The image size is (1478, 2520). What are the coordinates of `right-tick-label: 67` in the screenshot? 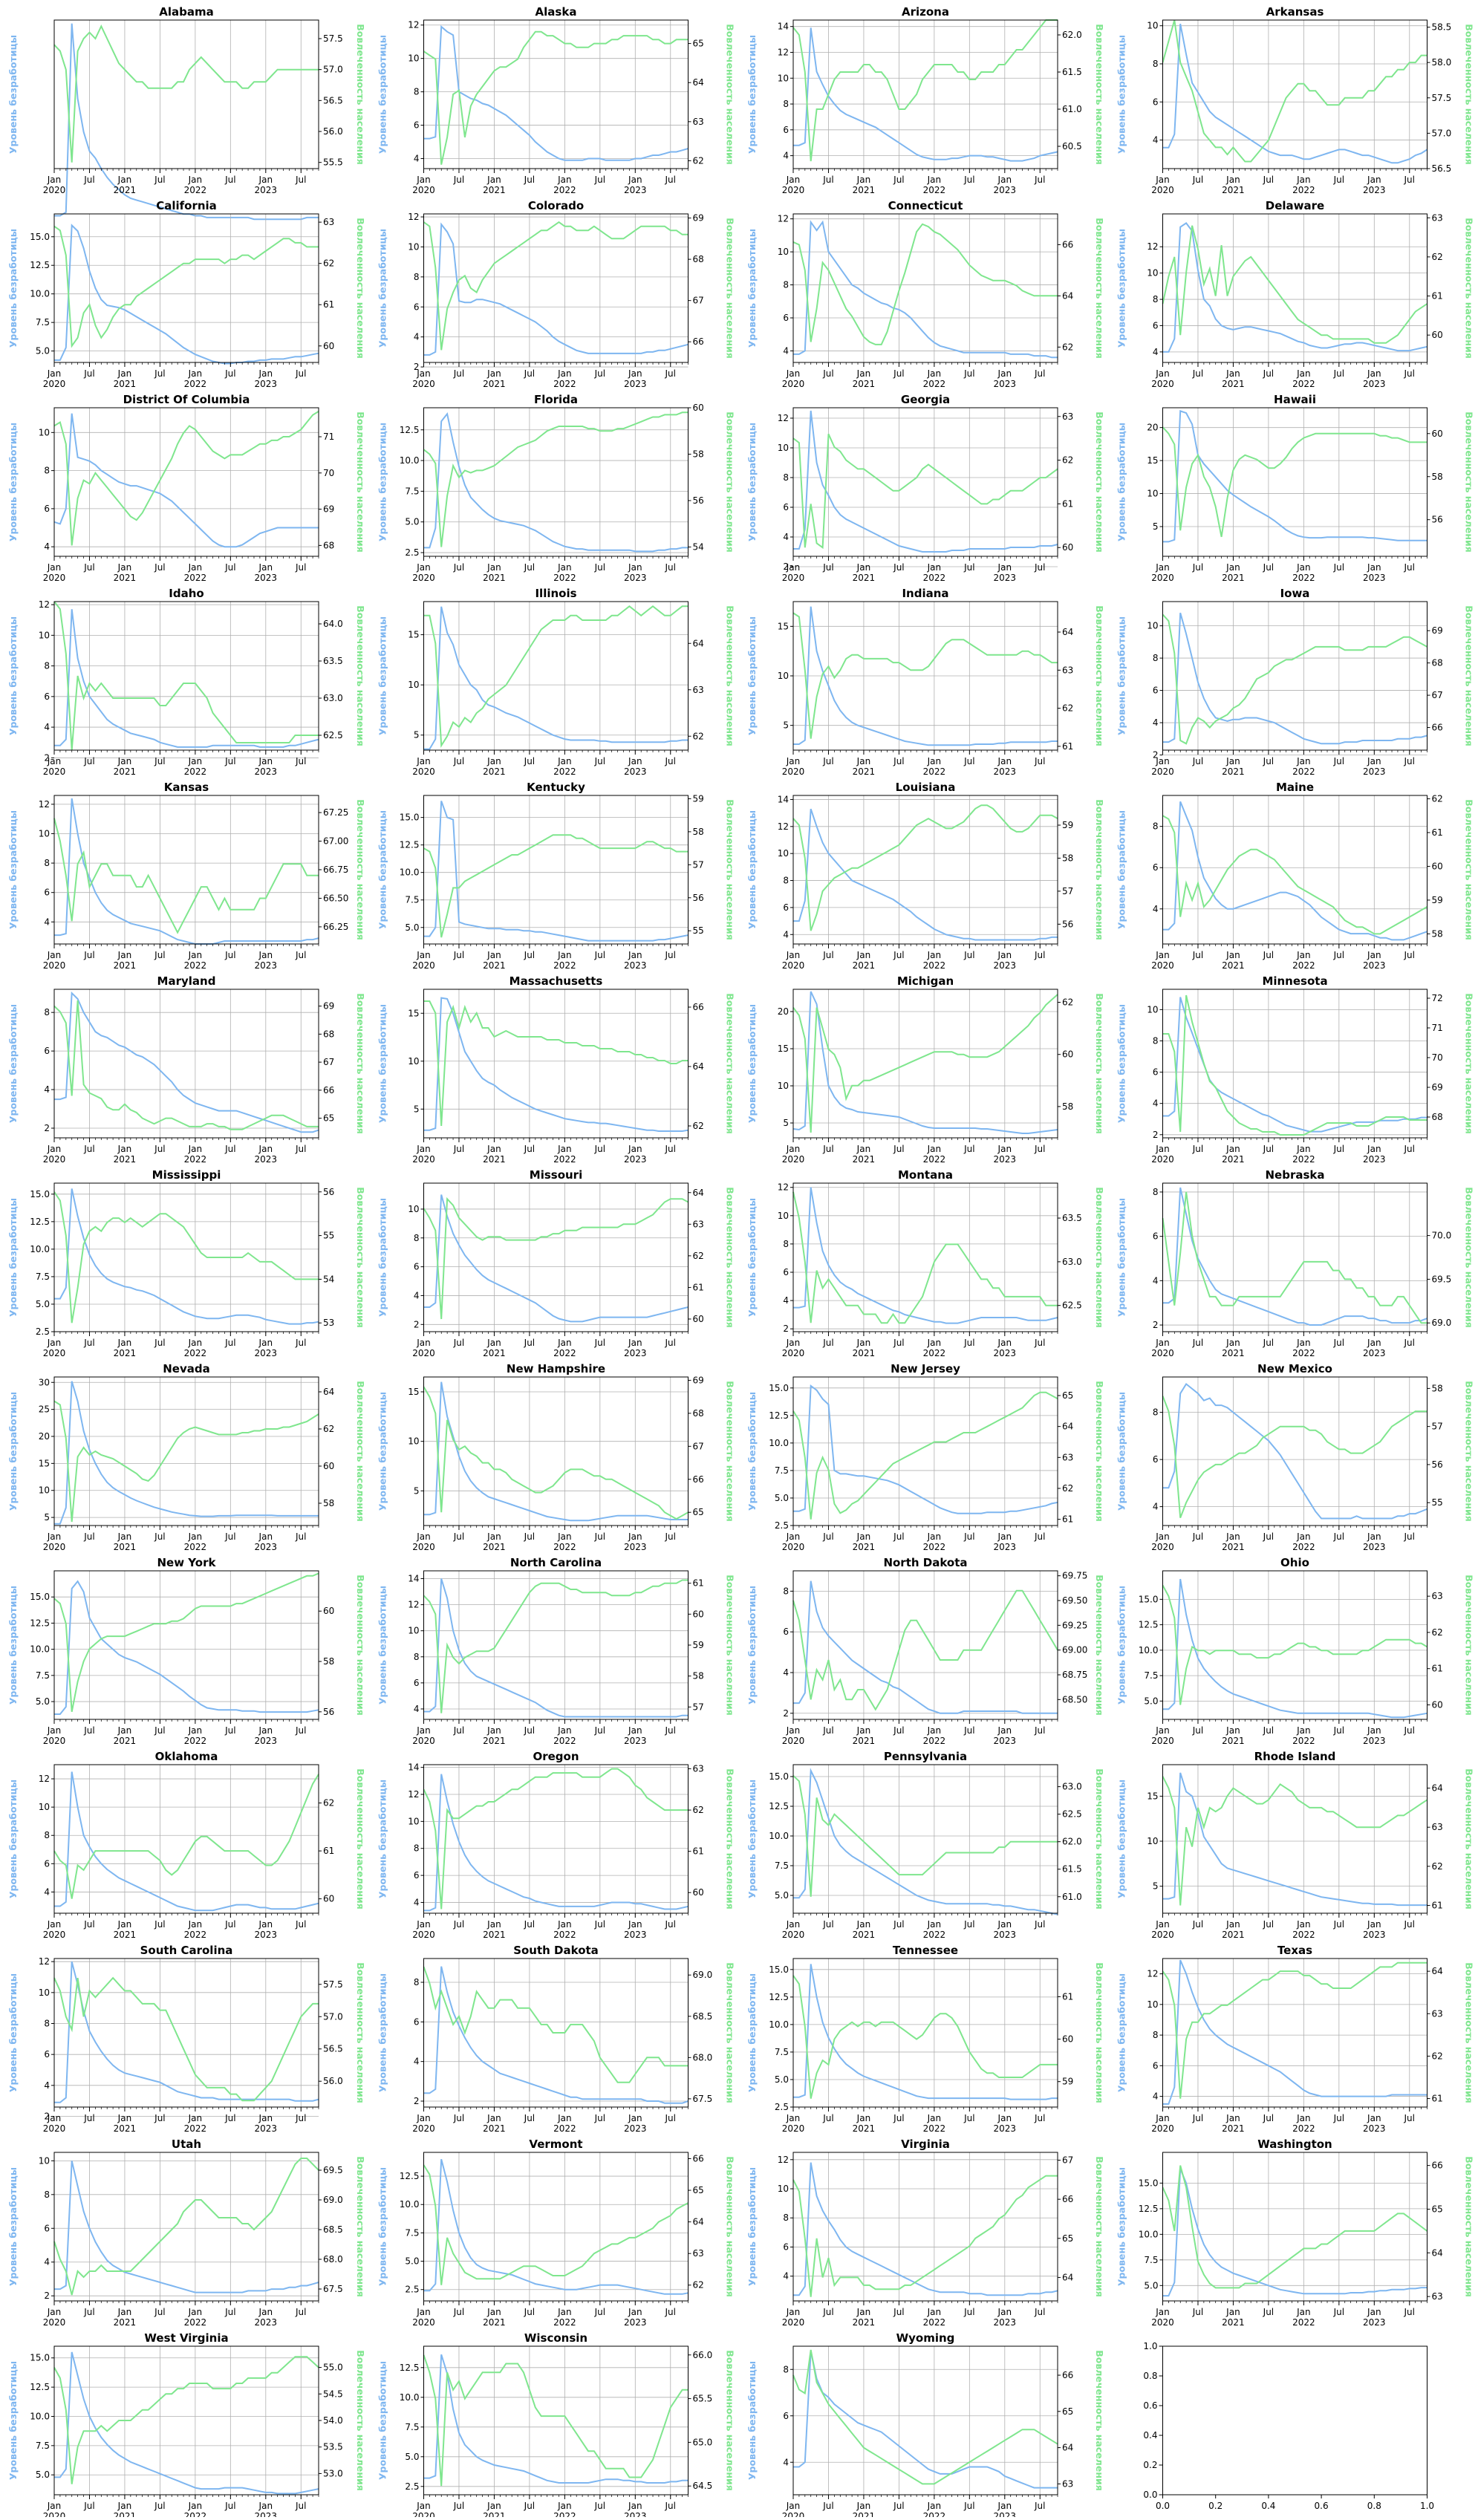 It's located at (1437, 695).